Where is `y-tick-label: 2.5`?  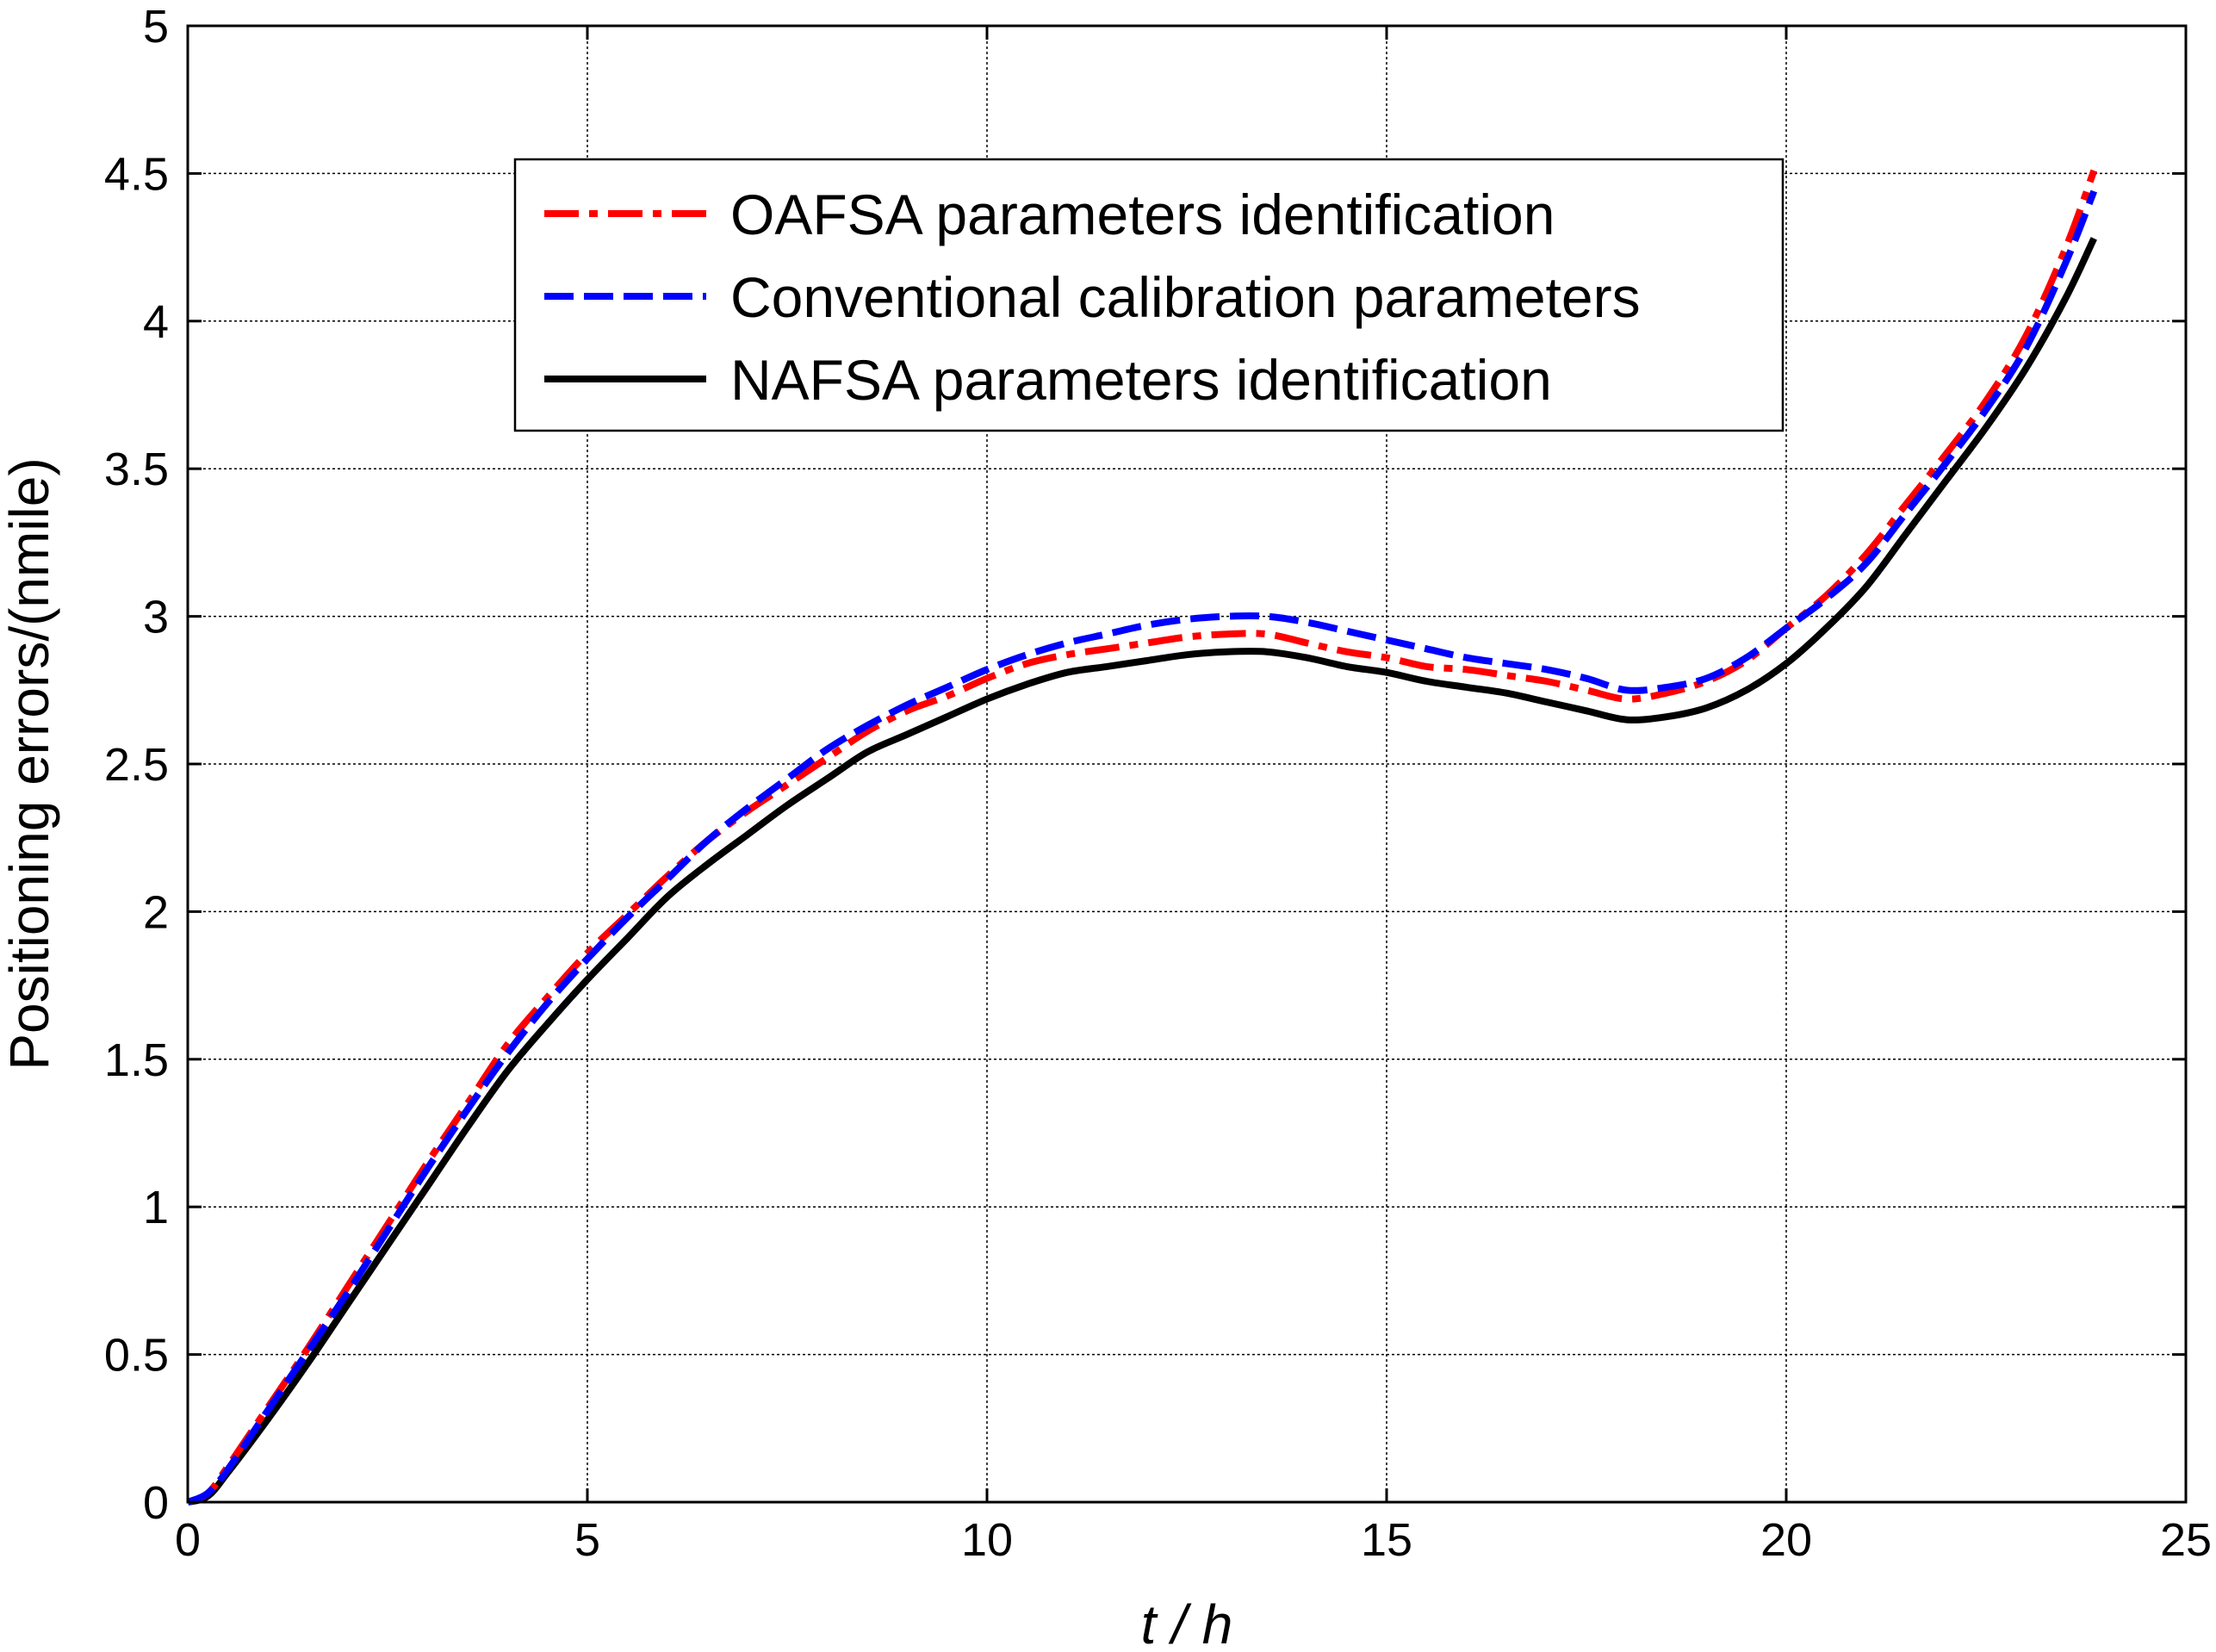
y-tick-label: 2.5 is located at coordinates (136, 765).